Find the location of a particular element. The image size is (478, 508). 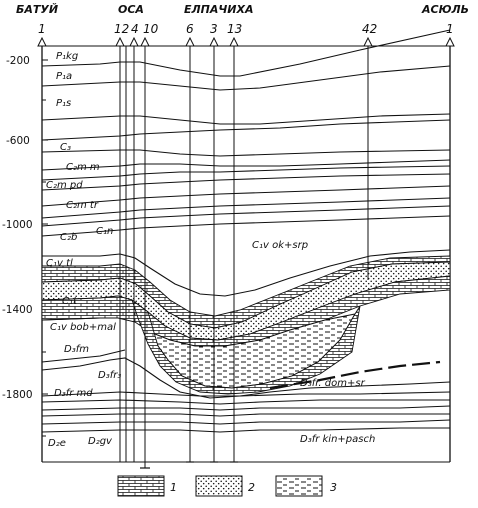

legend: 1 2 3 is located at coordinates (227, 486).